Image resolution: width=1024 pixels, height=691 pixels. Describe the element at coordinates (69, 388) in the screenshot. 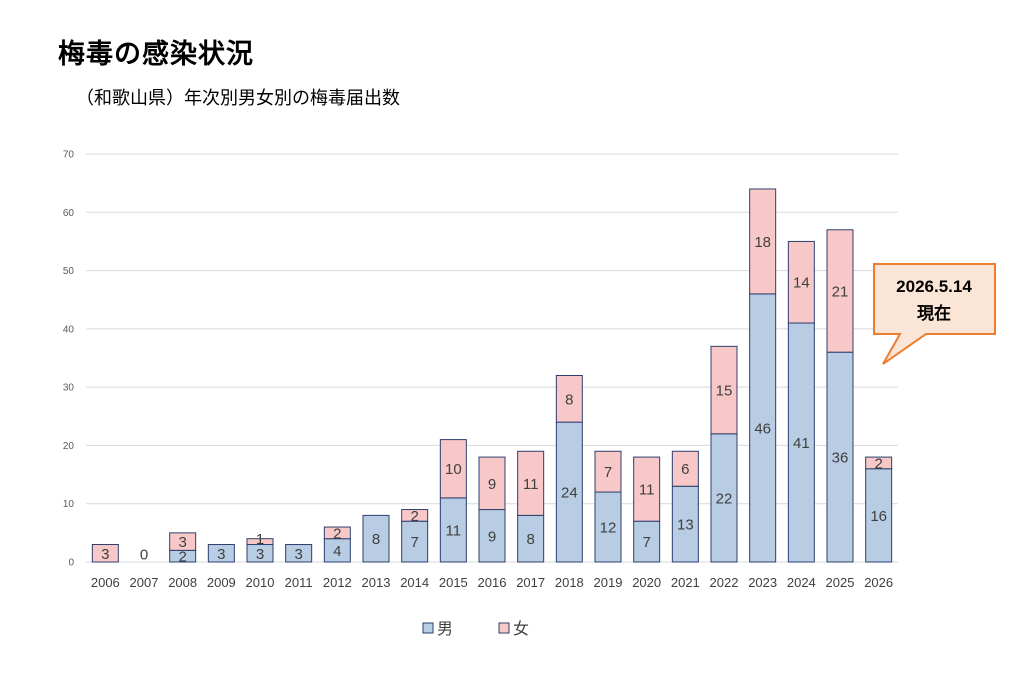

I see `y-tick-label: 30` at that location.